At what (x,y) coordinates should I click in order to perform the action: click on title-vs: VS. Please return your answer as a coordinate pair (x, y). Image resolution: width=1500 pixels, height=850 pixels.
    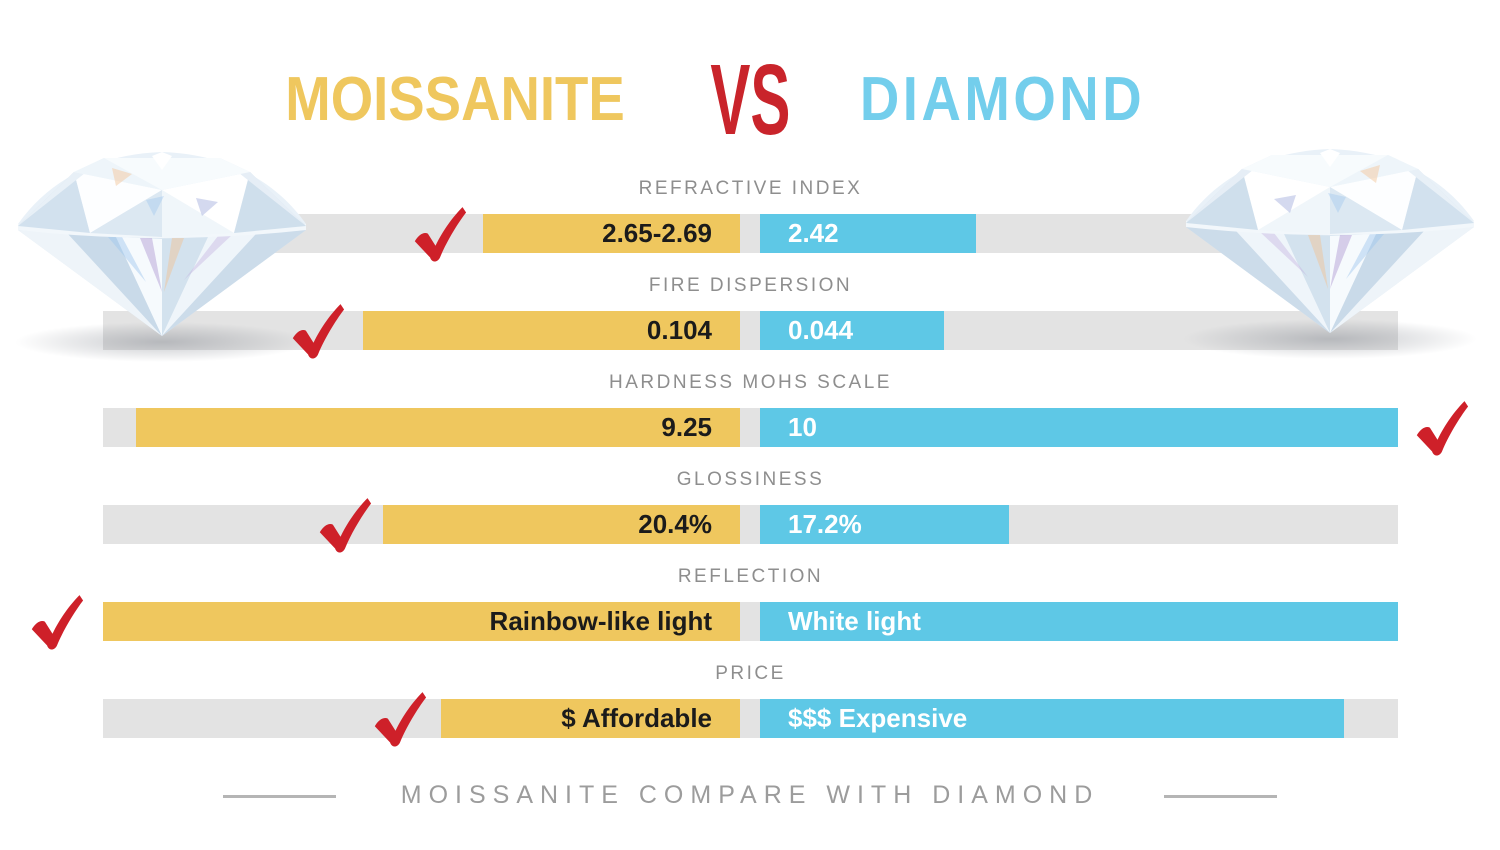
    Looking at the image, I should click on (750, 100).